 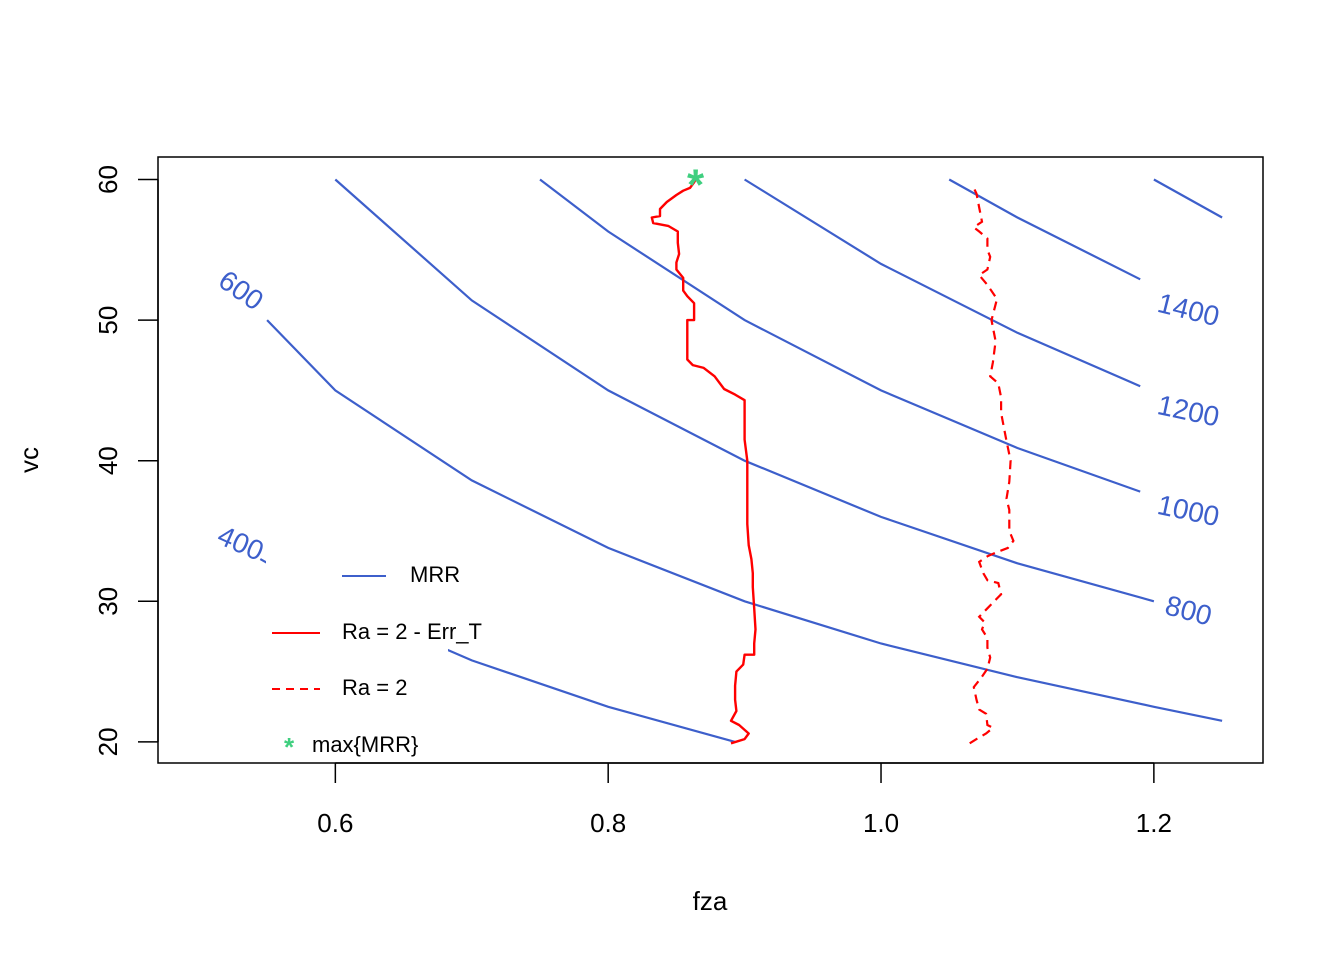 I want to click on x-tick-label: 0.8, so click(x=608, y=823).